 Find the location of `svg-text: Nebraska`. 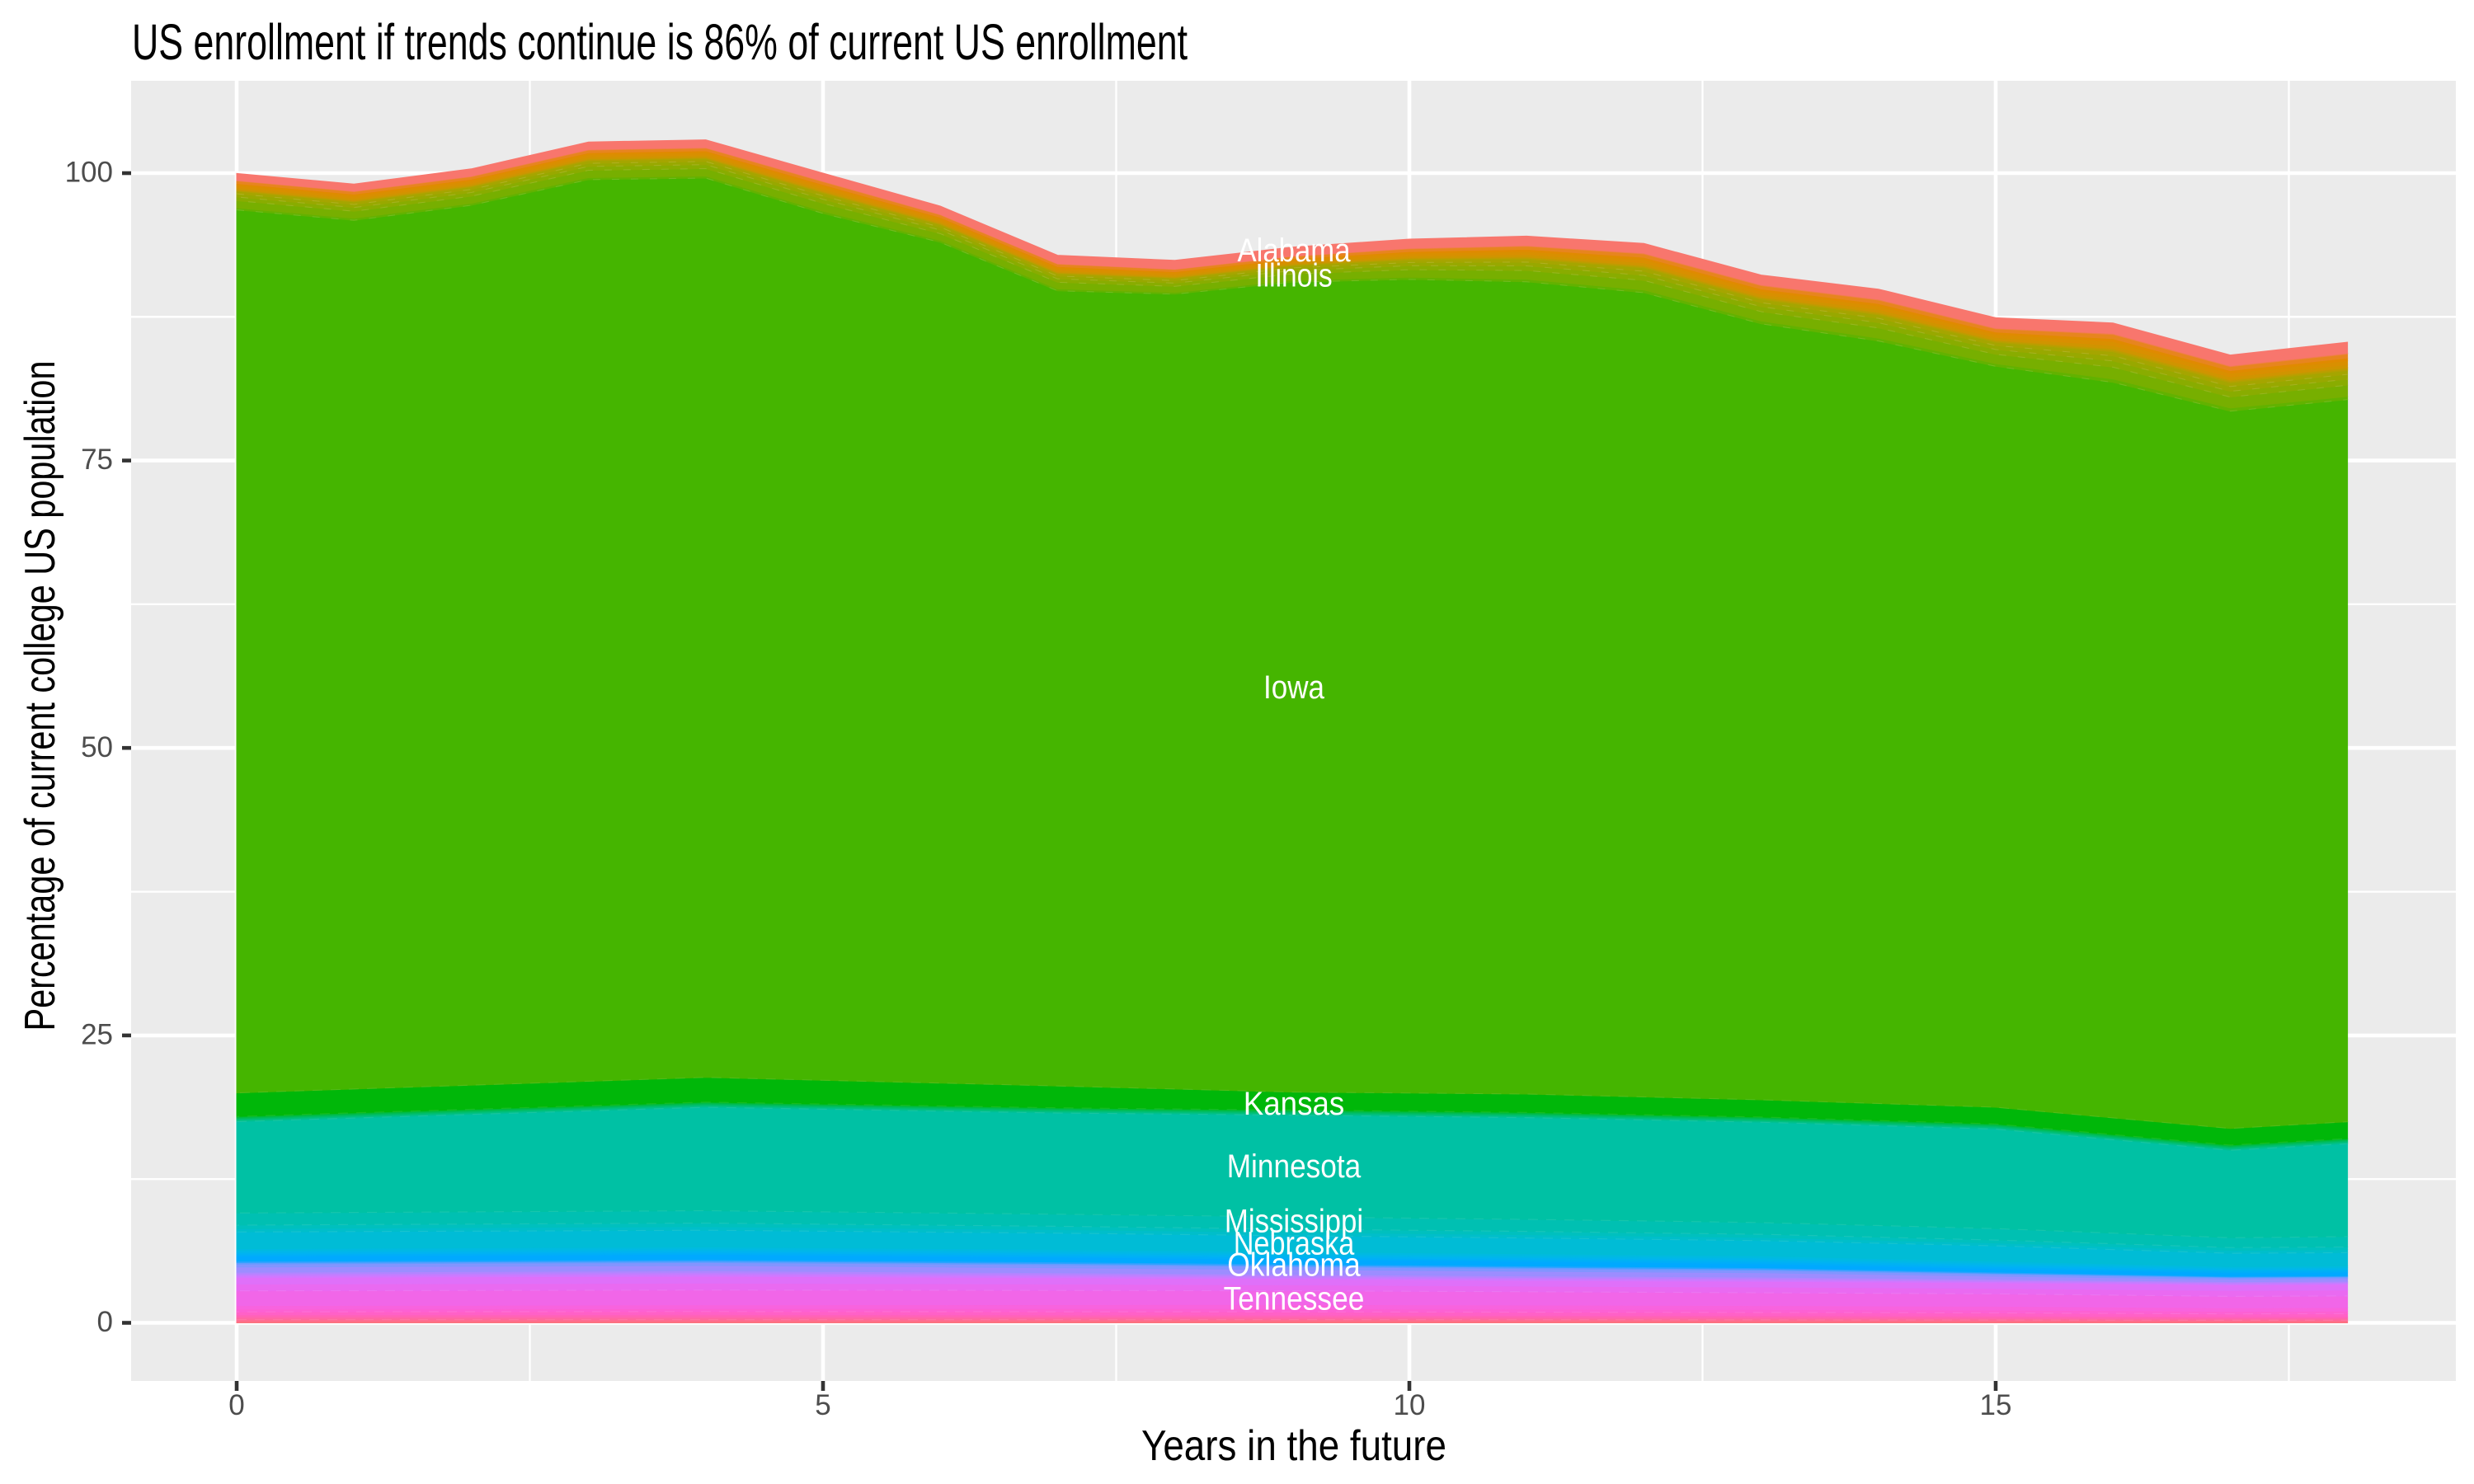

svg-text: Nebraska is located at coordinates (1294, 1243).